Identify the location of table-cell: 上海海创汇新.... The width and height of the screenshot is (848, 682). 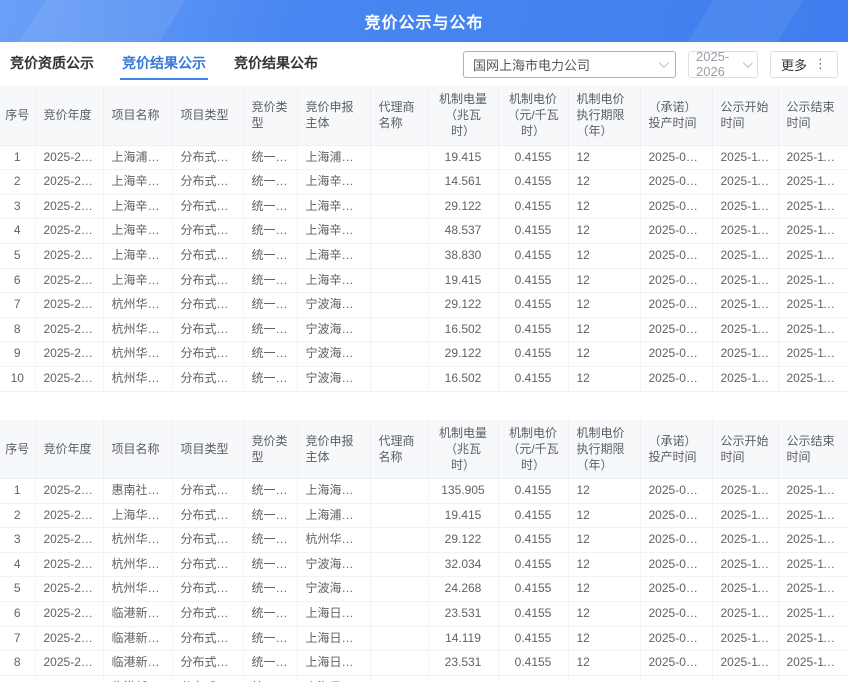
(334, 491).